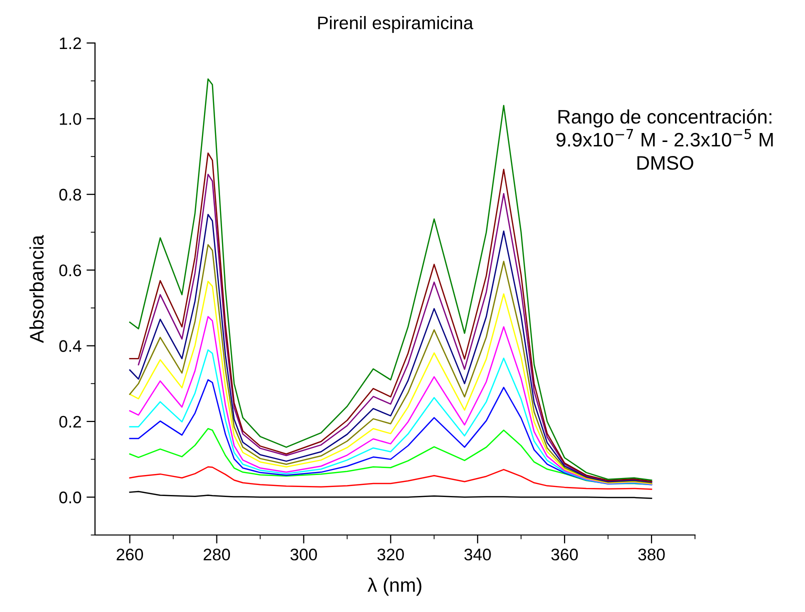 The height and width of the screenshot is (612, 805). Describe the element at coordinates (217, 554) in the screenshot. I see `x-tick-label: 280` at that location.